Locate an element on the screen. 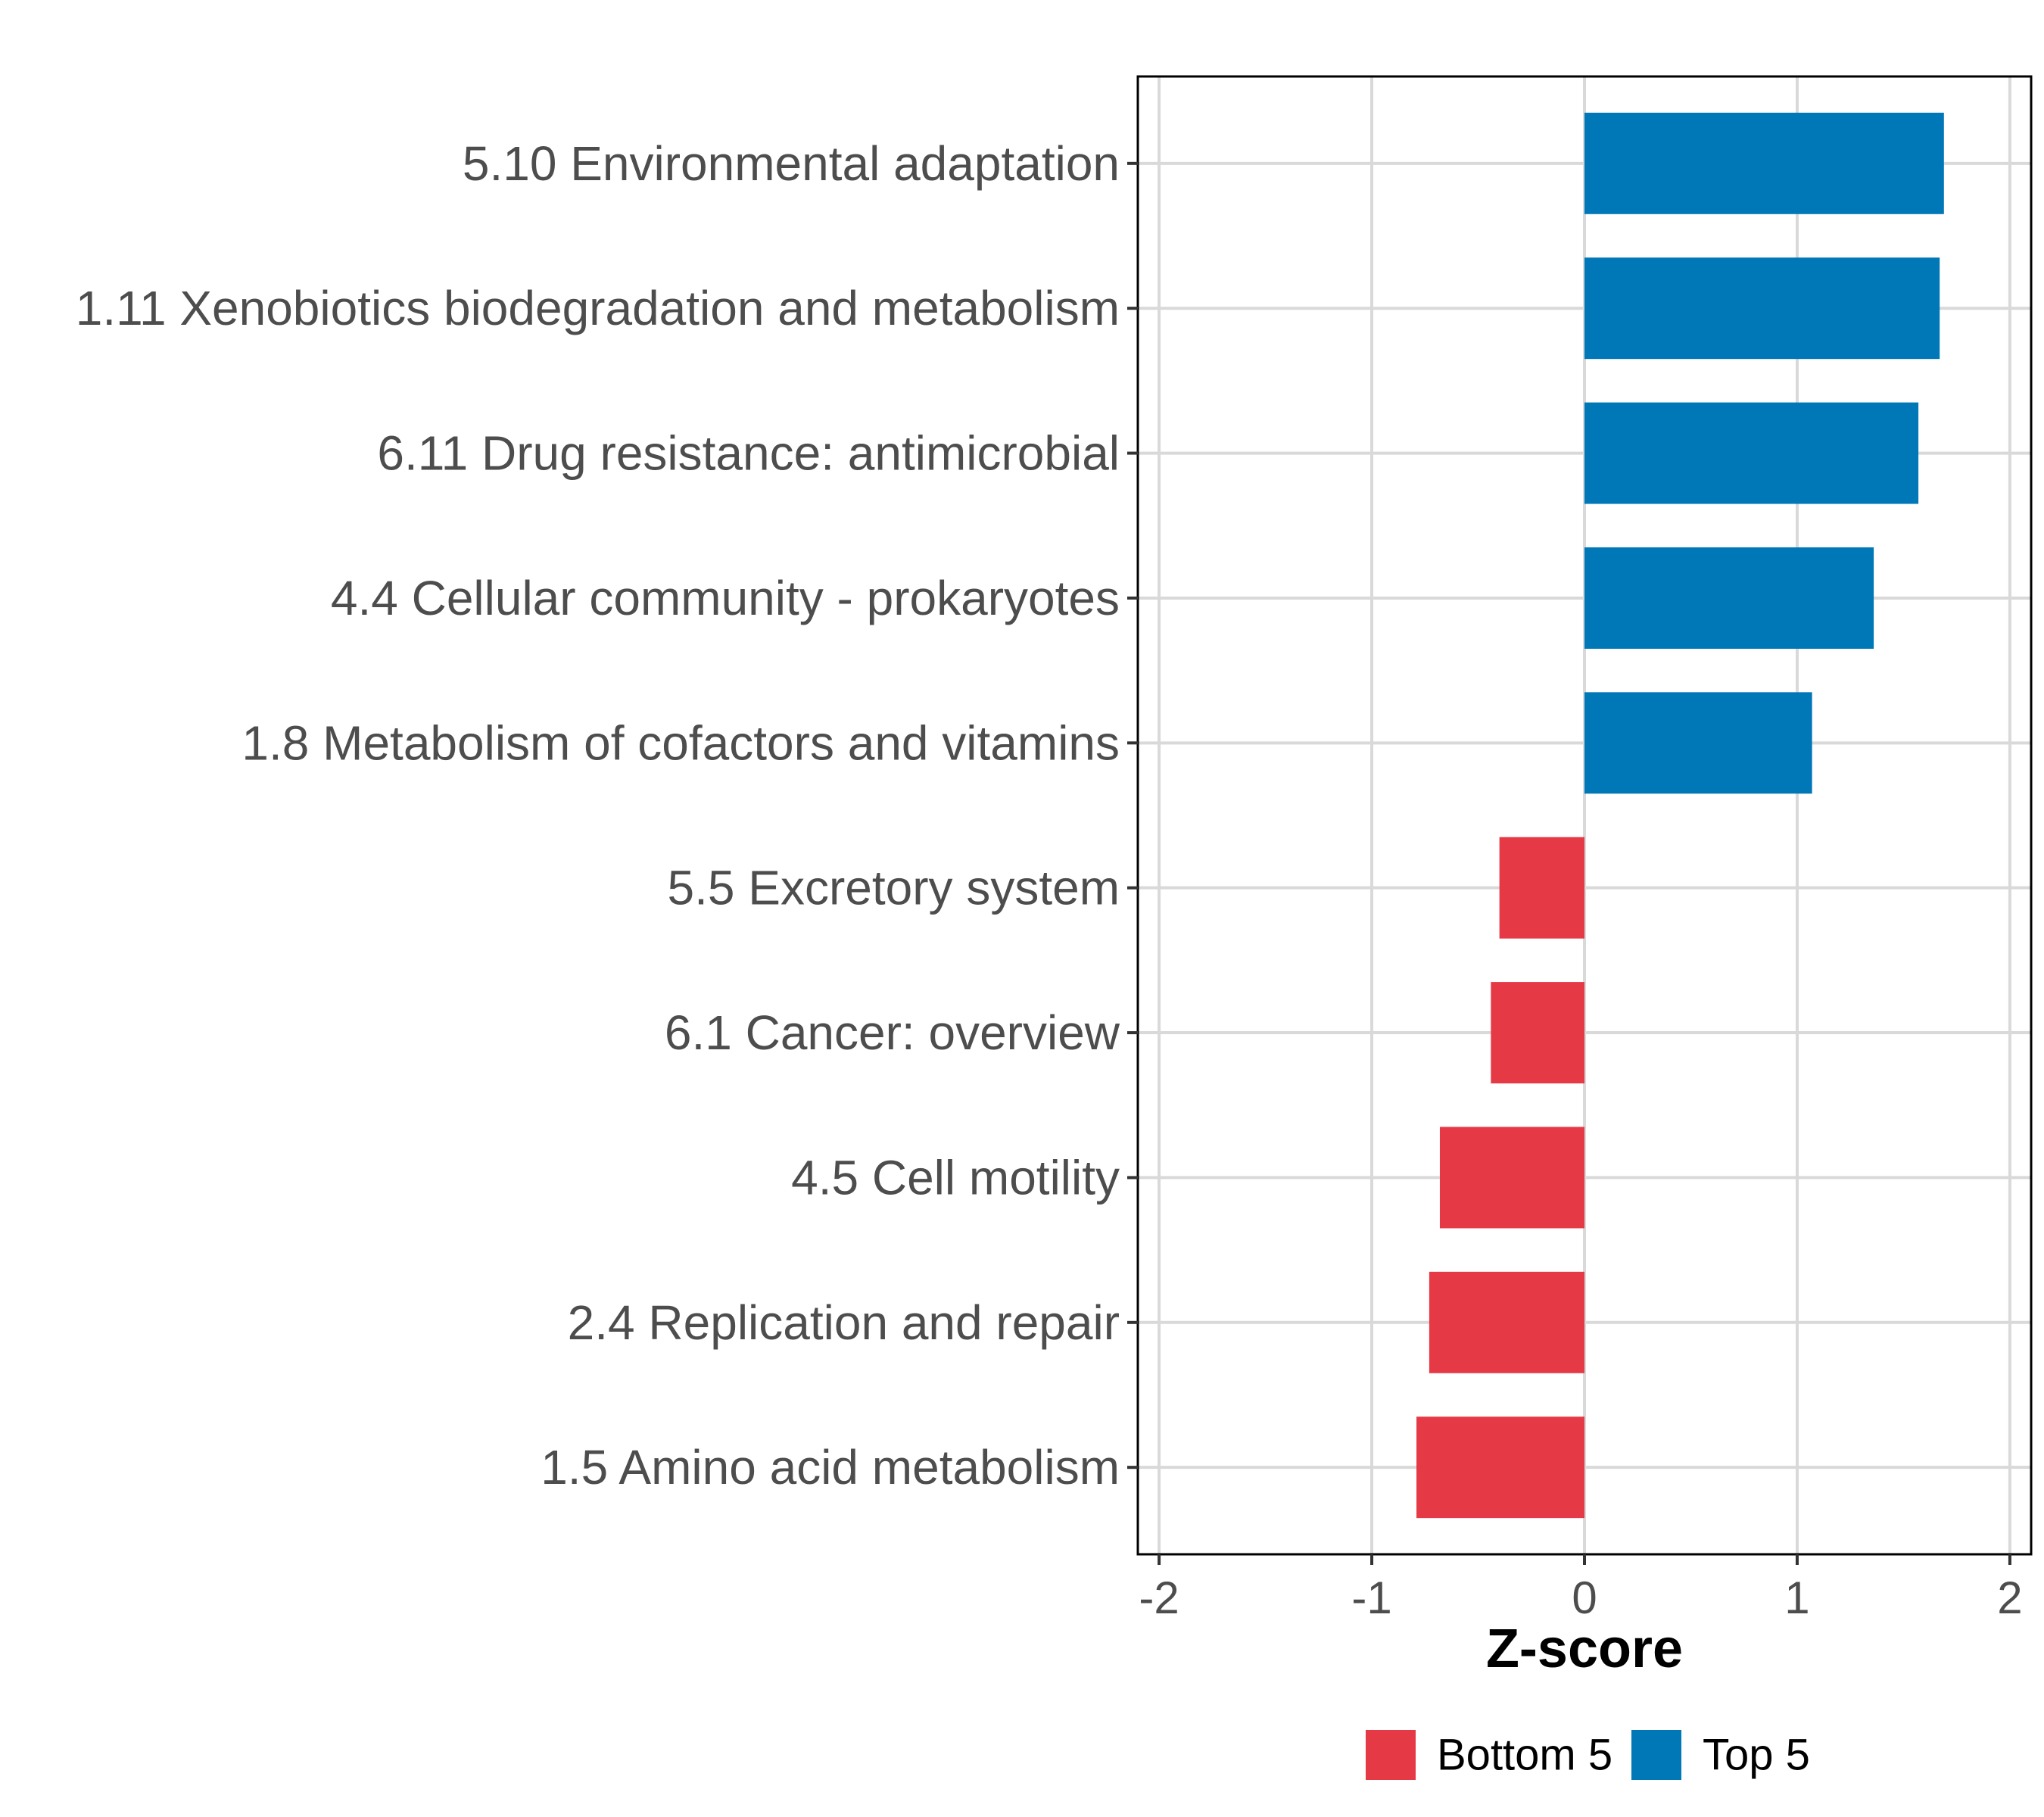  legend-label: Bottom 5 is located at coordinates (1524, 1755).